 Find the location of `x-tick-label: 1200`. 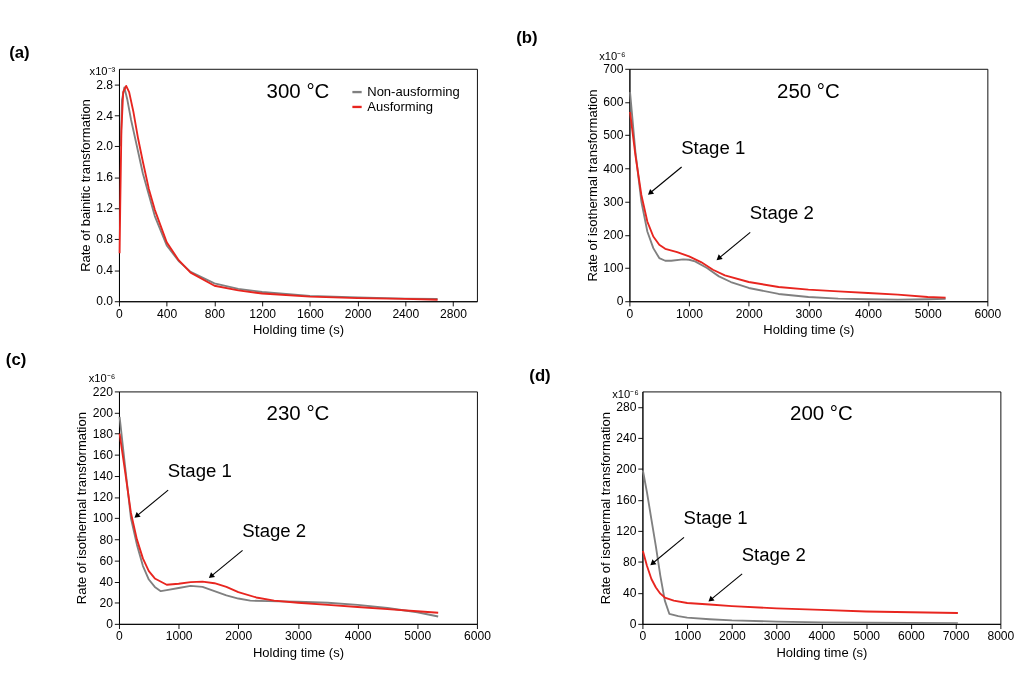

x-tick-label: 1200 is located at coordinates (263, 313).